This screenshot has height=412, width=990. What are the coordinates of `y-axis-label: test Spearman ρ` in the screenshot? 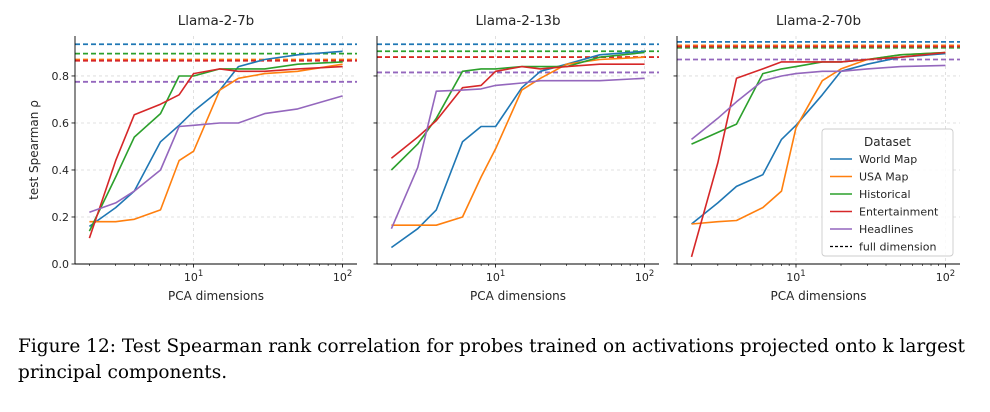 It's located at (34, 150).